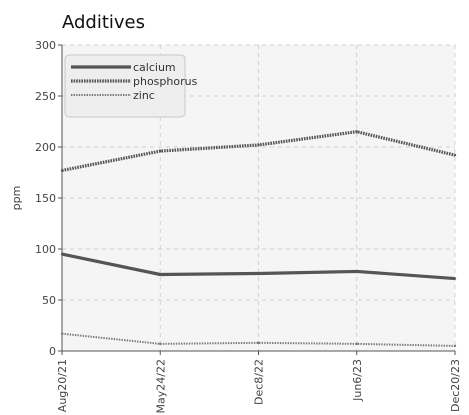 This screenshot has height=415, width=469. I want to click on legend-label-zinc: zinc, so click(144, 95).